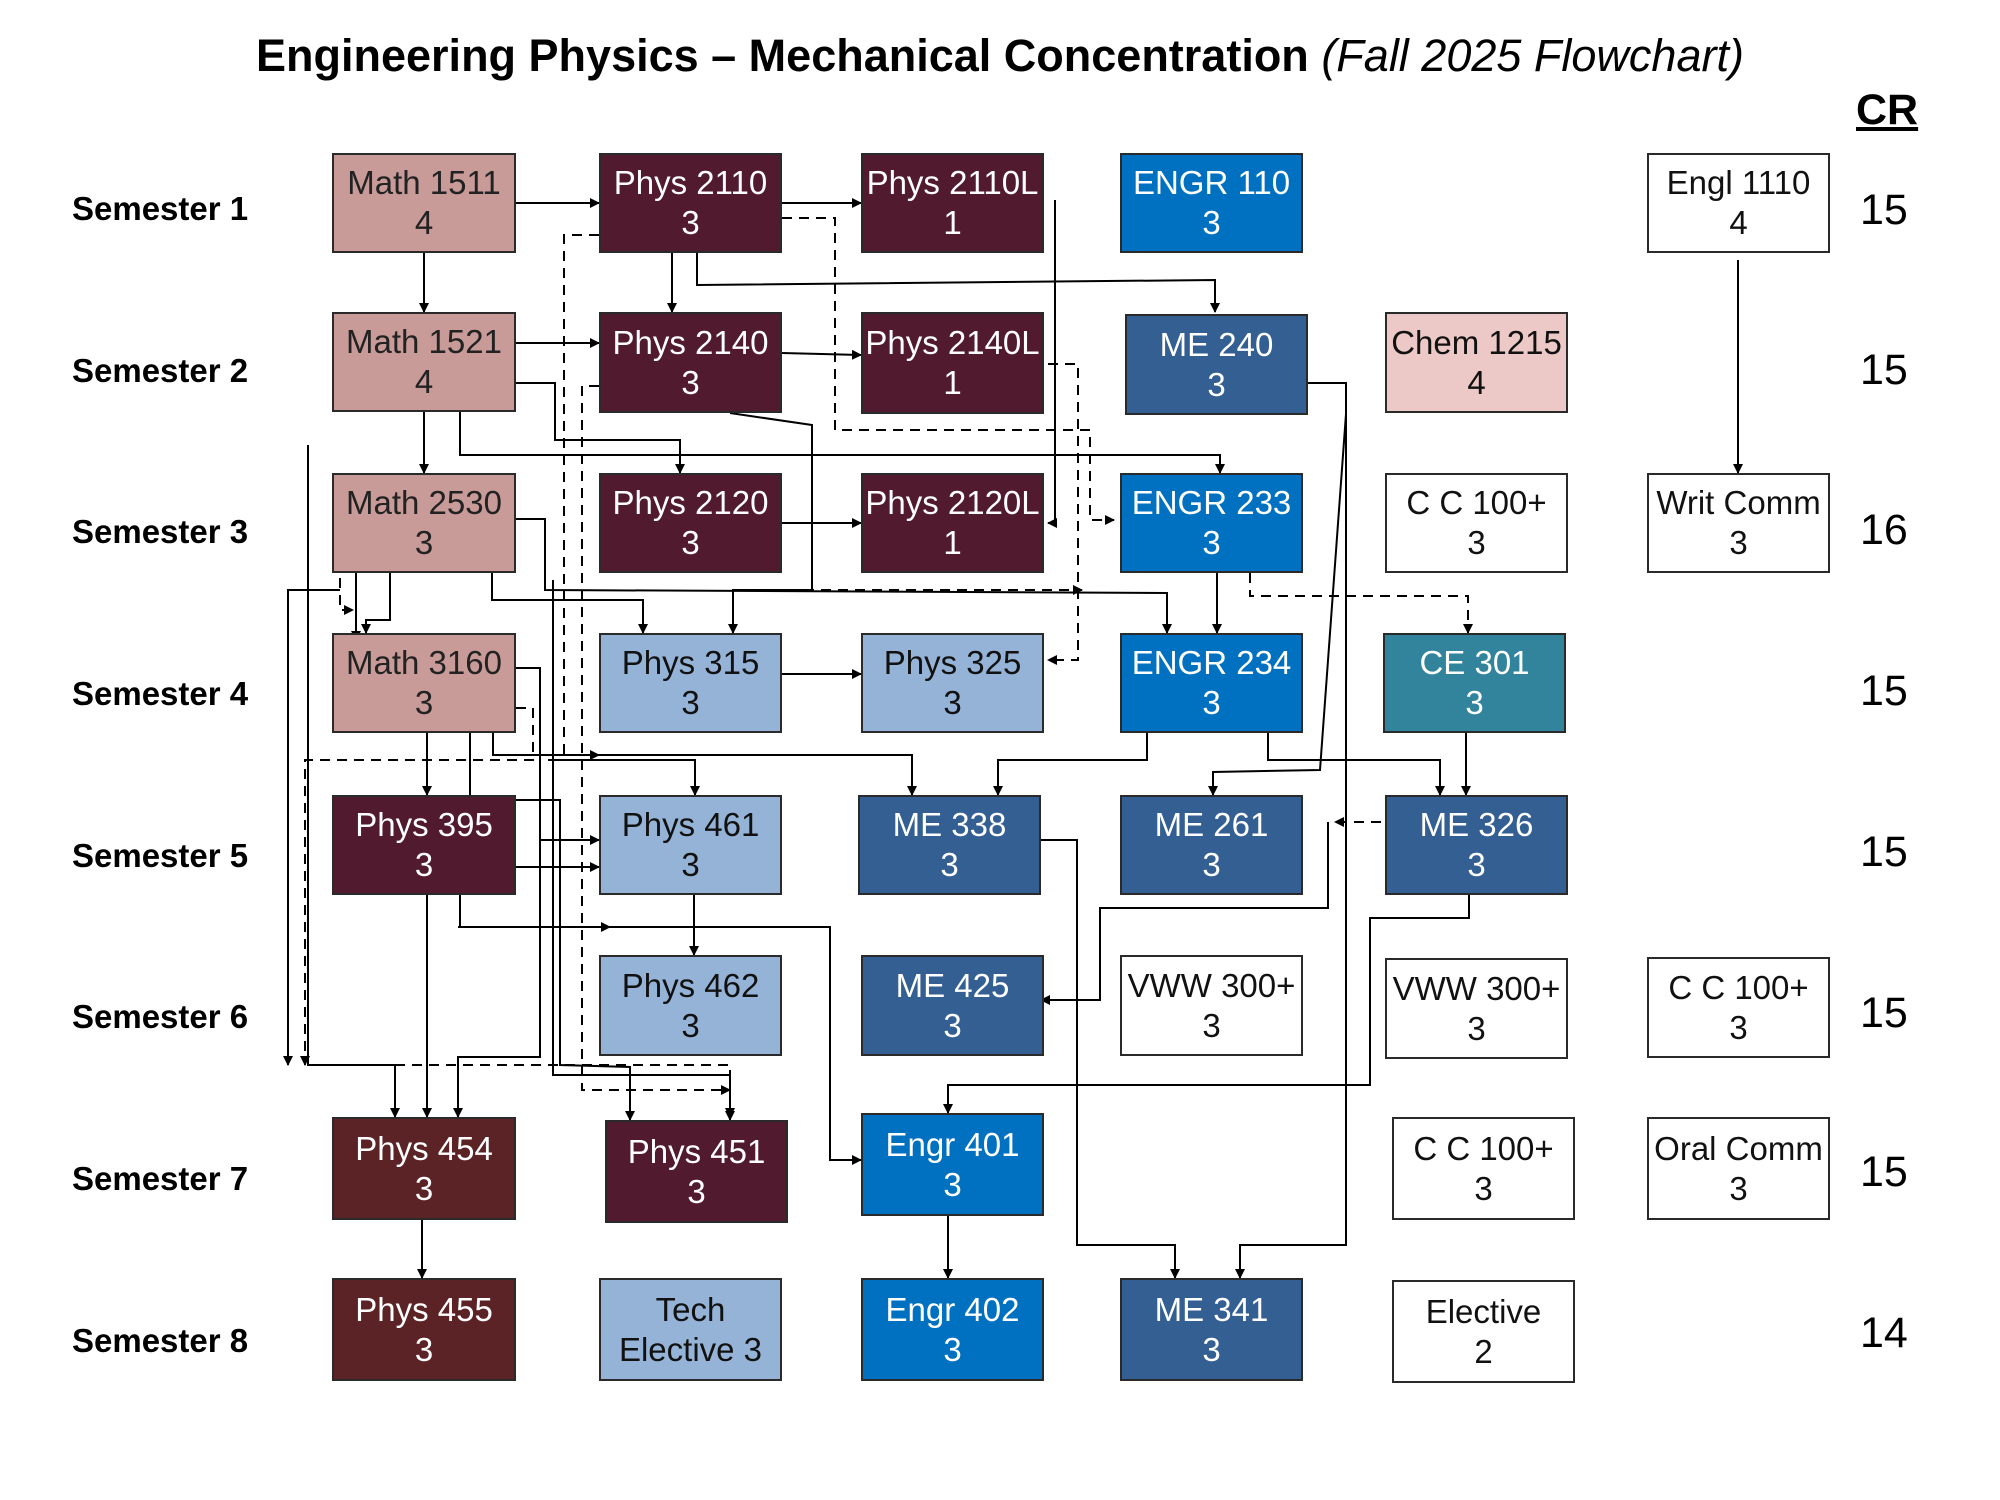 The width and height of the screenshot is (2000, 1500). I want to click on semester-6-credits: 15, so click(1884, 1013).